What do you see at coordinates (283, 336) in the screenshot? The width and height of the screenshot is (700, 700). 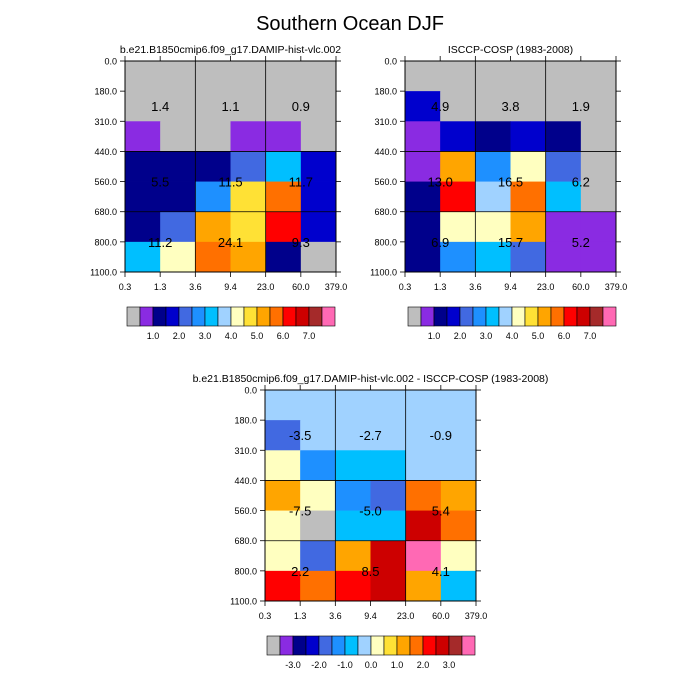 I see `colorbar-label: 6.0` at bounding box center [283, 336].